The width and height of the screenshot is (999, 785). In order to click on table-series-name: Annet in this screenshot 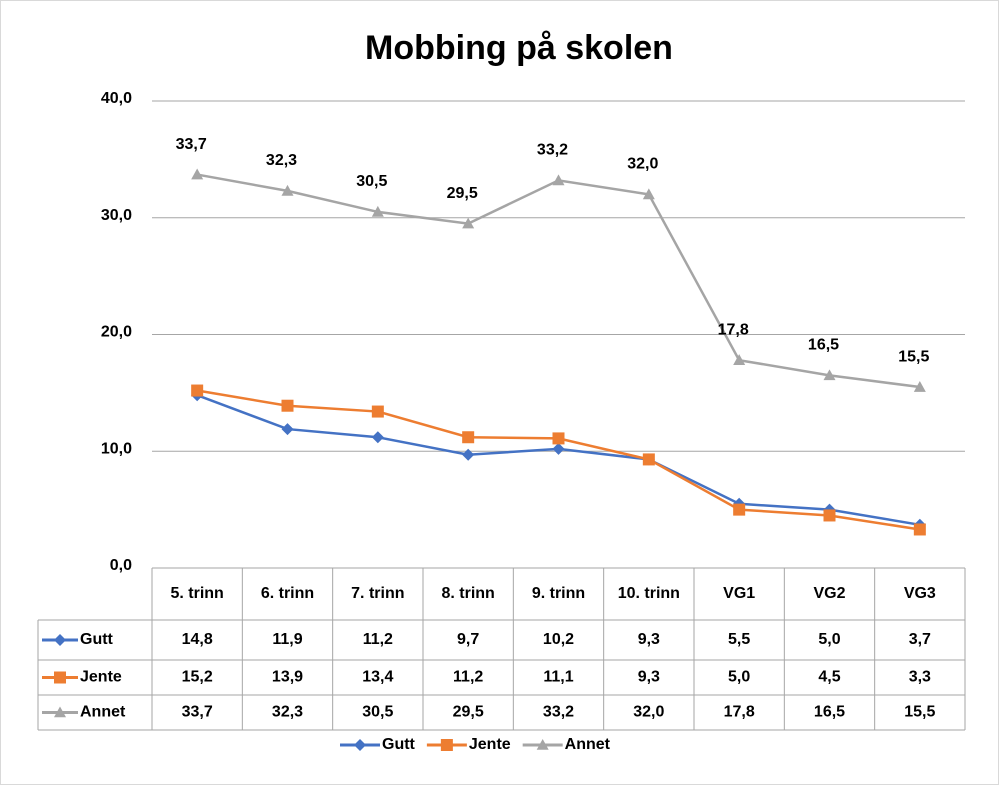, I will do `click(103, 712)`.